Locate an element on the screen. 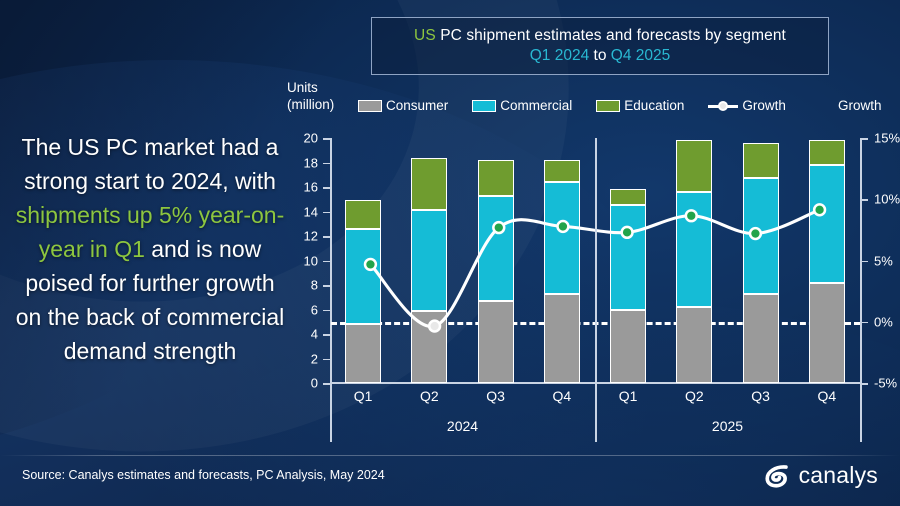  canalys-logo: canalys is located at coordinates (821, 475).